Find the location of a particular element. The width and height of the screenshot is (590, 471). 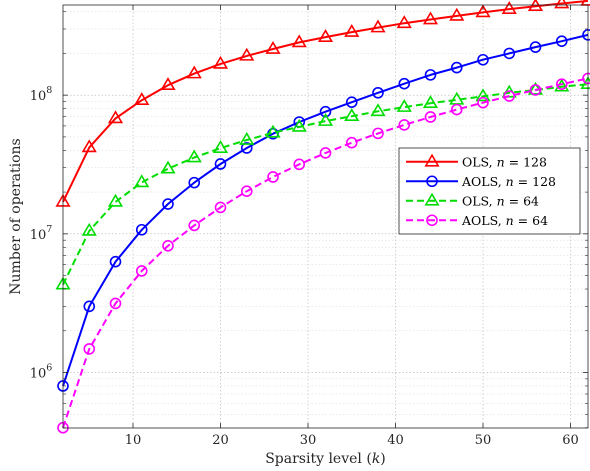

legend-item: OLS, n = 64 is located at coordinates (472, 200).